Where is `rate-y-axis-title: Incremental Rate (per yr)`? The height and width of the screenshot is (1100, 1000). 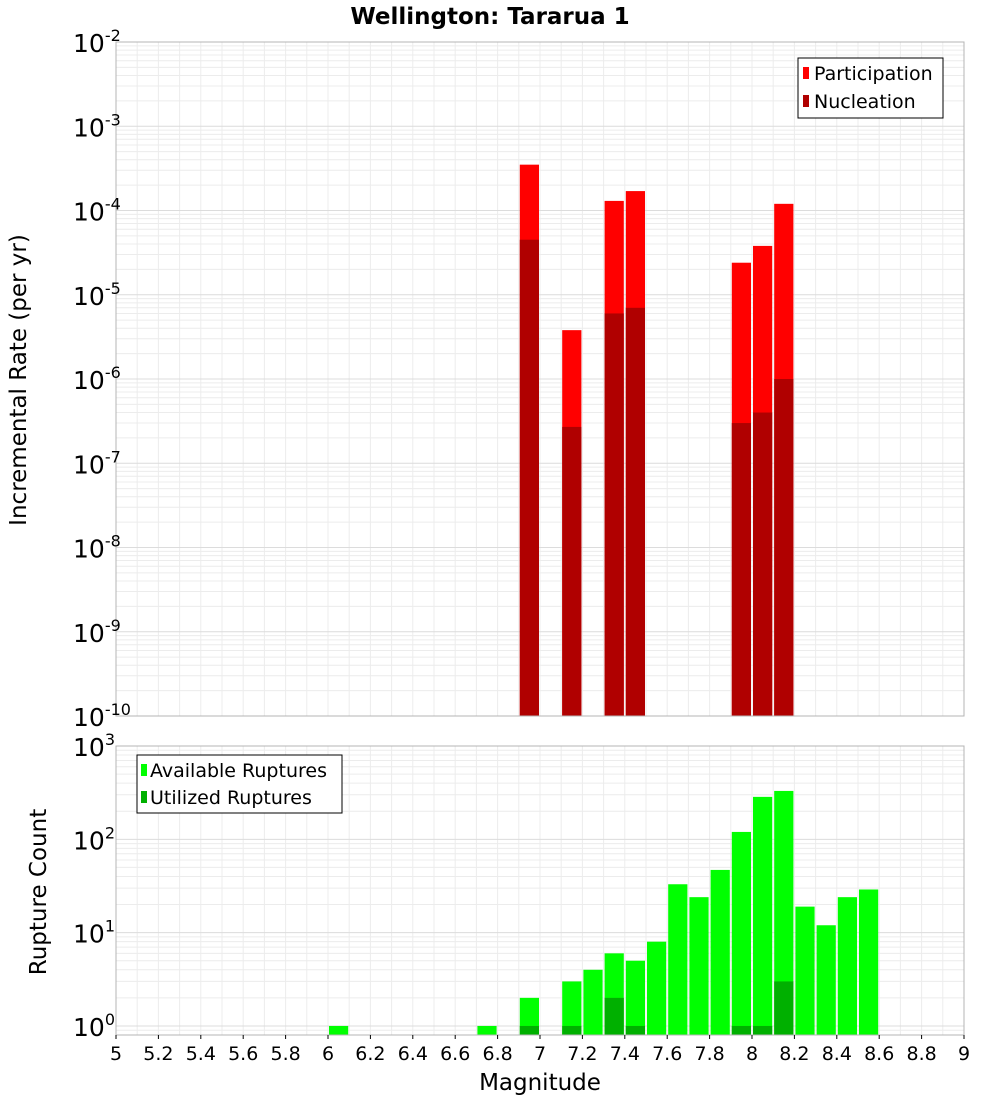
rate-y-axis-title: Incremental Rate (per yr) is located at coordinates (19, 380).